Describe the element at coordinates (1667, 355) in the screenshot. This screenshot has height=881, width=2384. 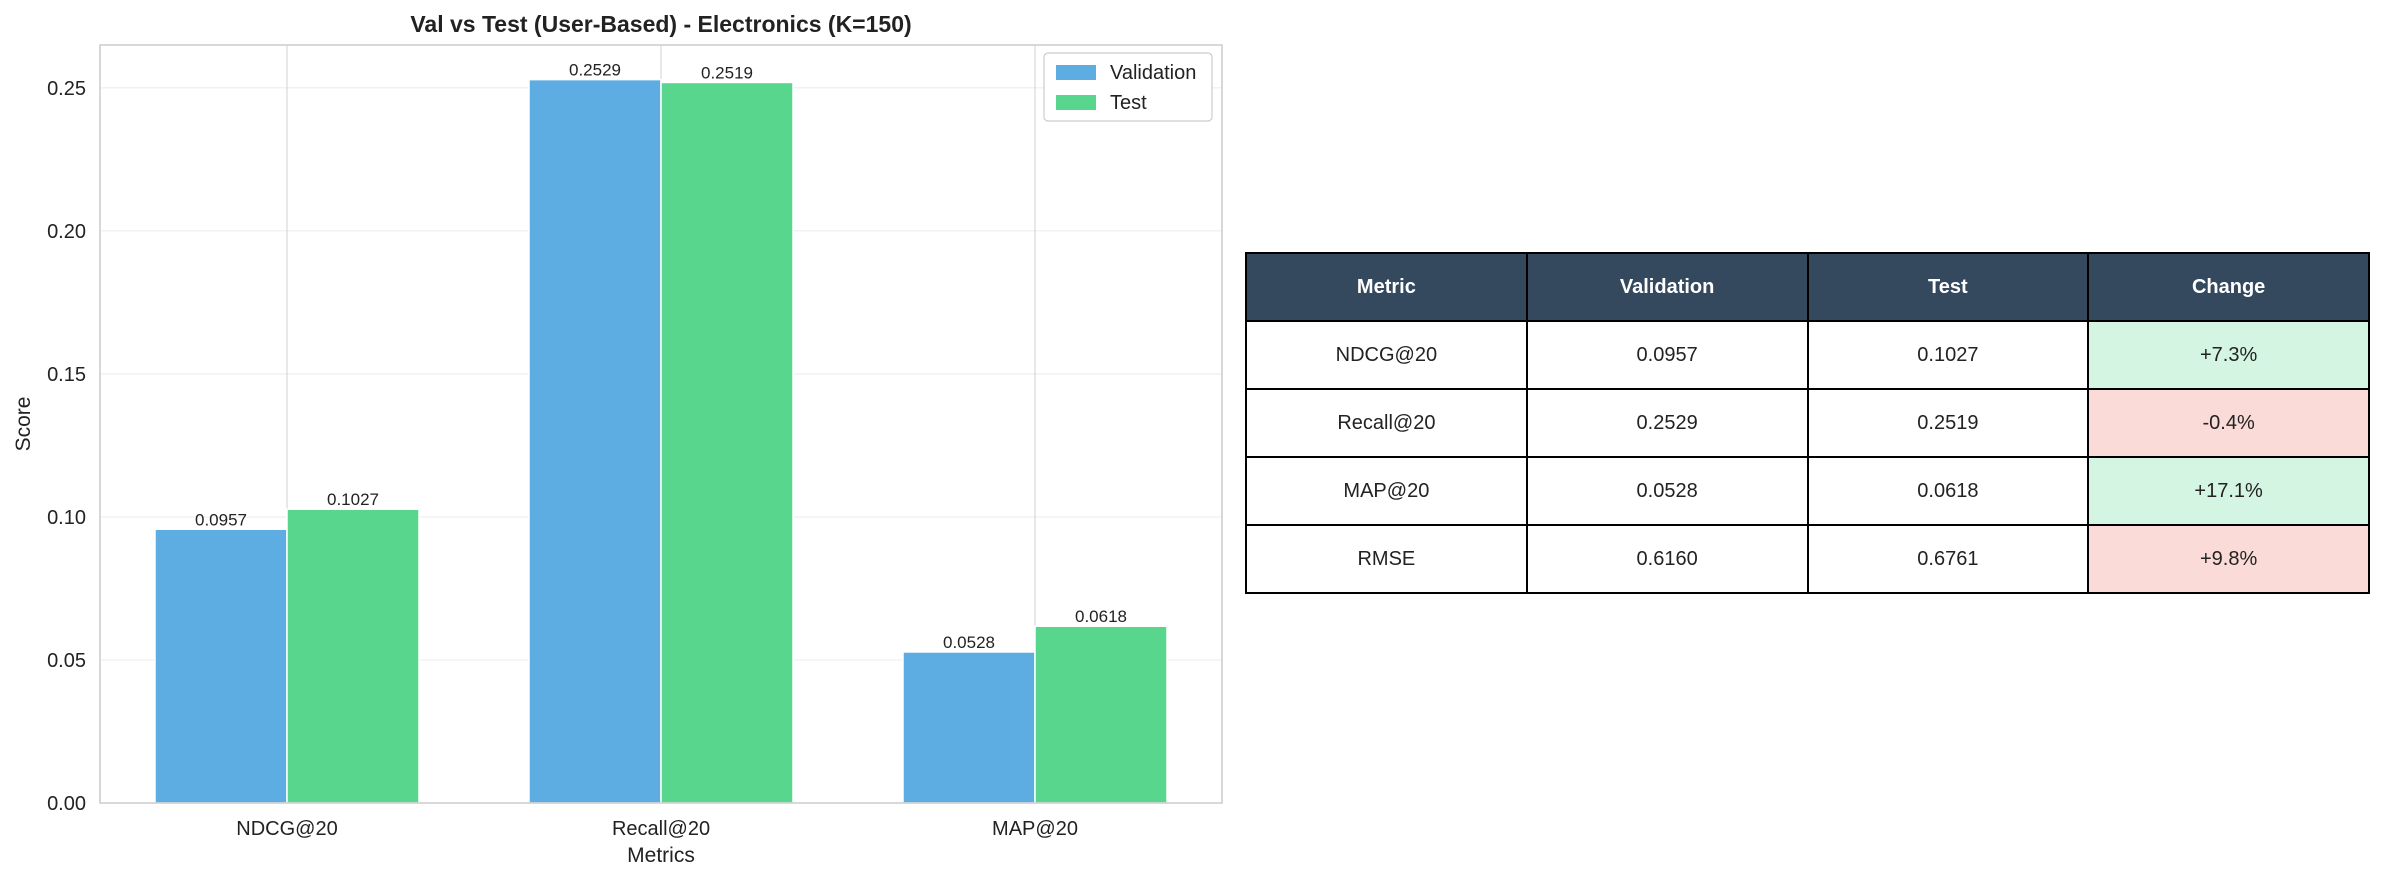
I see `cell-validation: 0.0957` at that location.